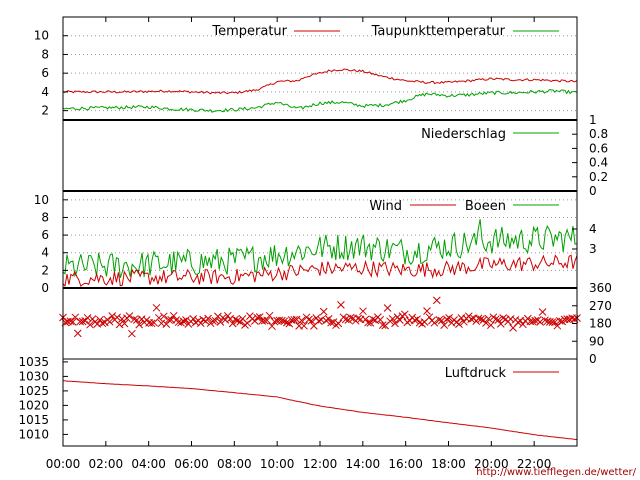 The image size is (640, 480). What do you see at coordinates (593, 249) in the screenshot?
I see `y-tick-label-right: 3` at bounding box center [593, 249].